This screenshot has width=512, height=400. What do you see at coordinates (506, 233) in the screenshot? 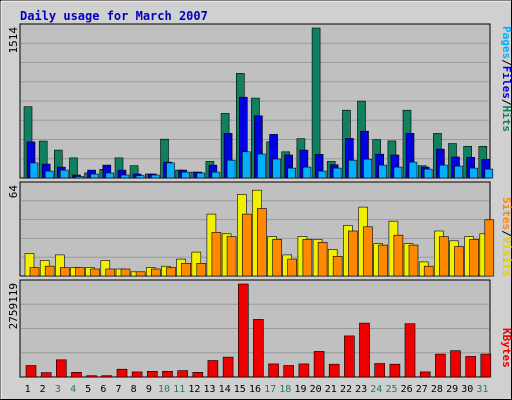
I see `legend-sep-3: /` at bounding box center [506, 233].